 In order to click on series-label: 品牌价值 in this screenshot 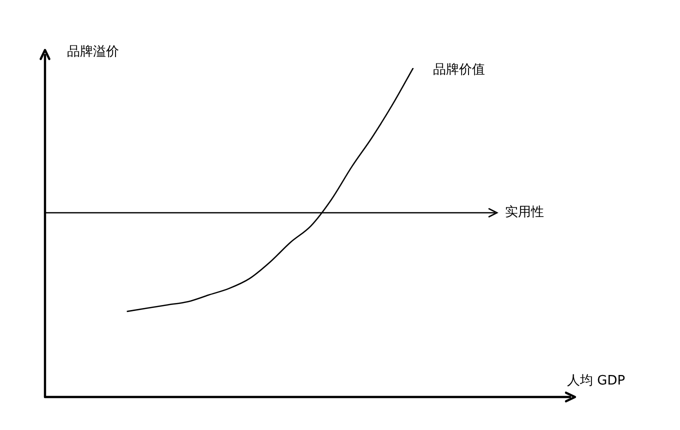, I will do `click(459, 70)`.